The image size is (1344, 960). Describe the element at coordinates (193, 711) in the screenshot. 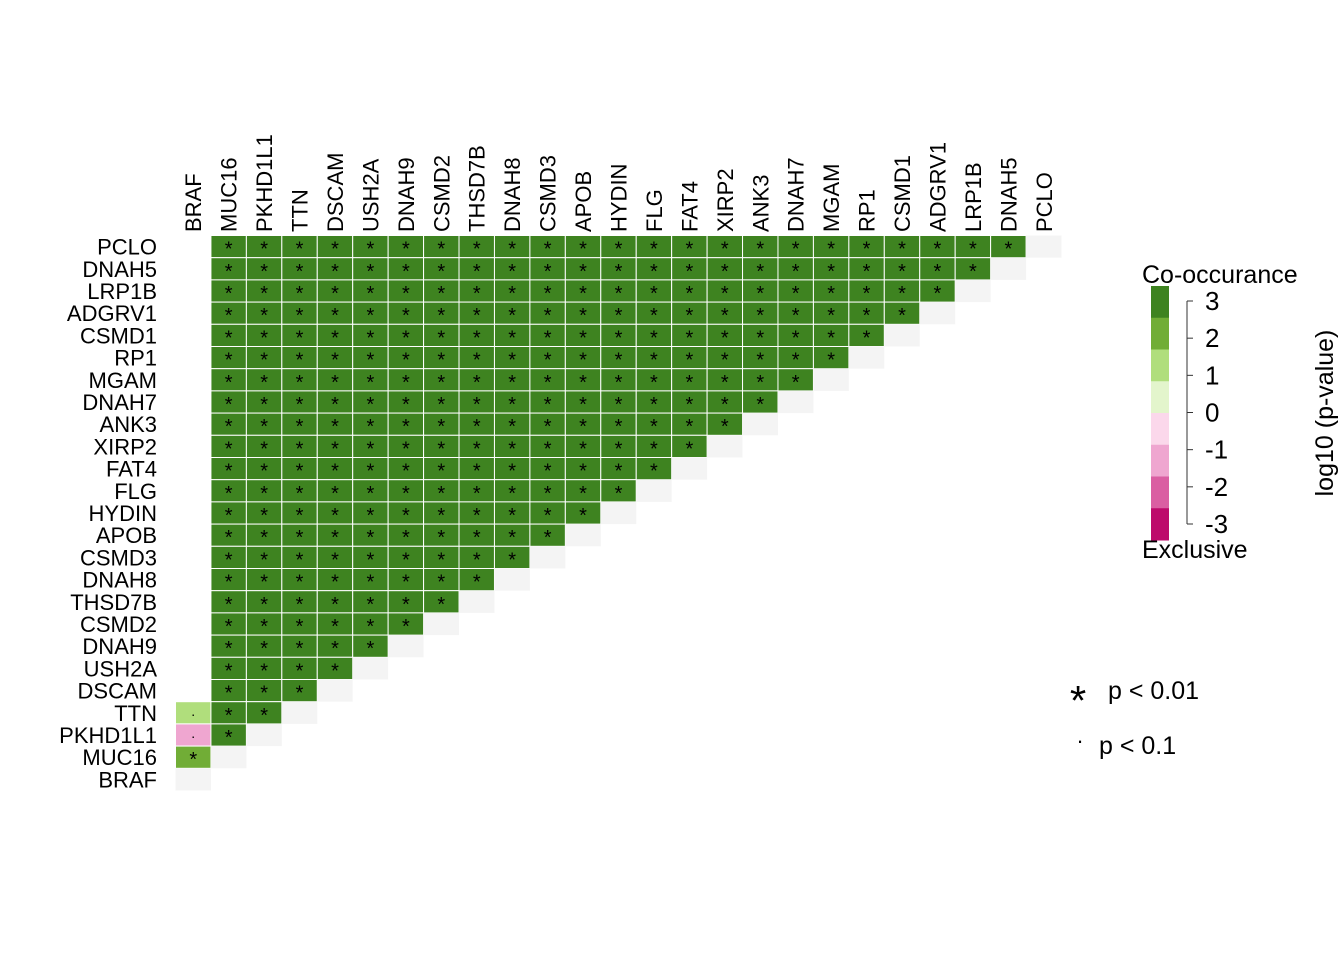

I see `sig-mark: .` at that location.